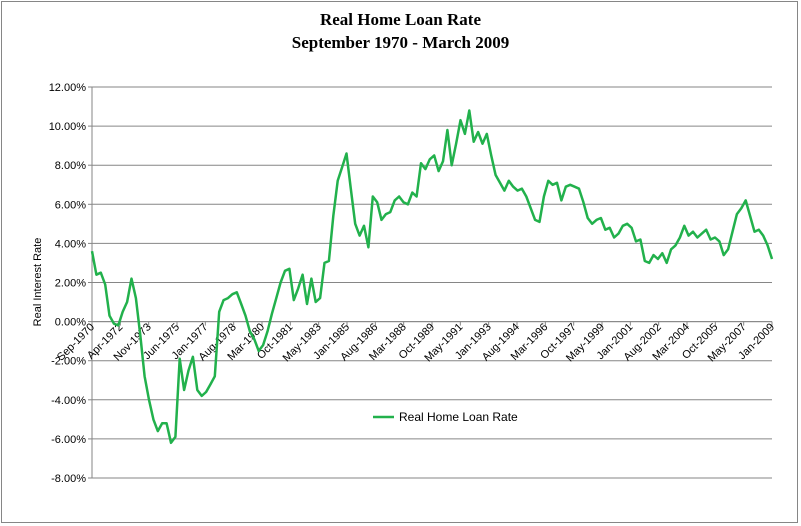 The width and height of the screenshot is (801, 526). What do you see at coordinates (70, 205) in the screenshot?
I see `y-tick-label: 6.00%` at bounding box center [70, 205].